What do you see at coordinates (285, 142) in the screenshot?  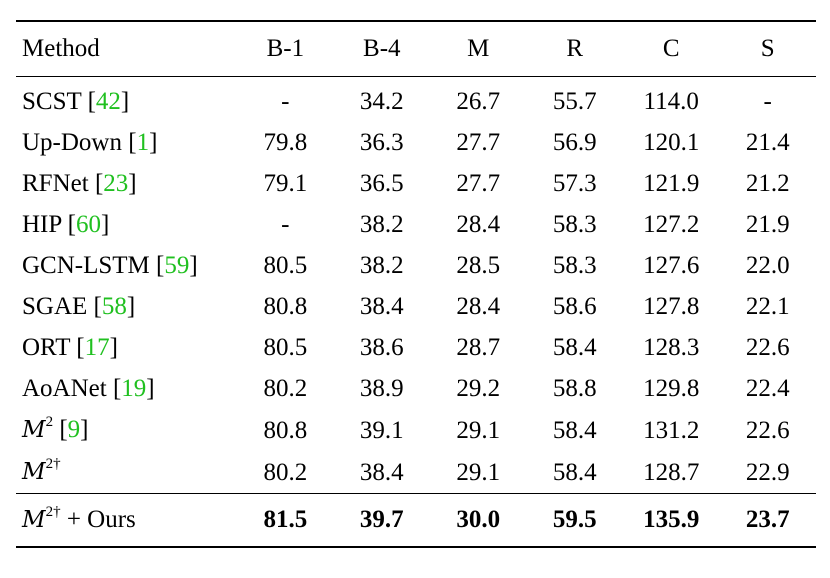 I see `value-cell: 79.8` at bounding box center [285, 142].